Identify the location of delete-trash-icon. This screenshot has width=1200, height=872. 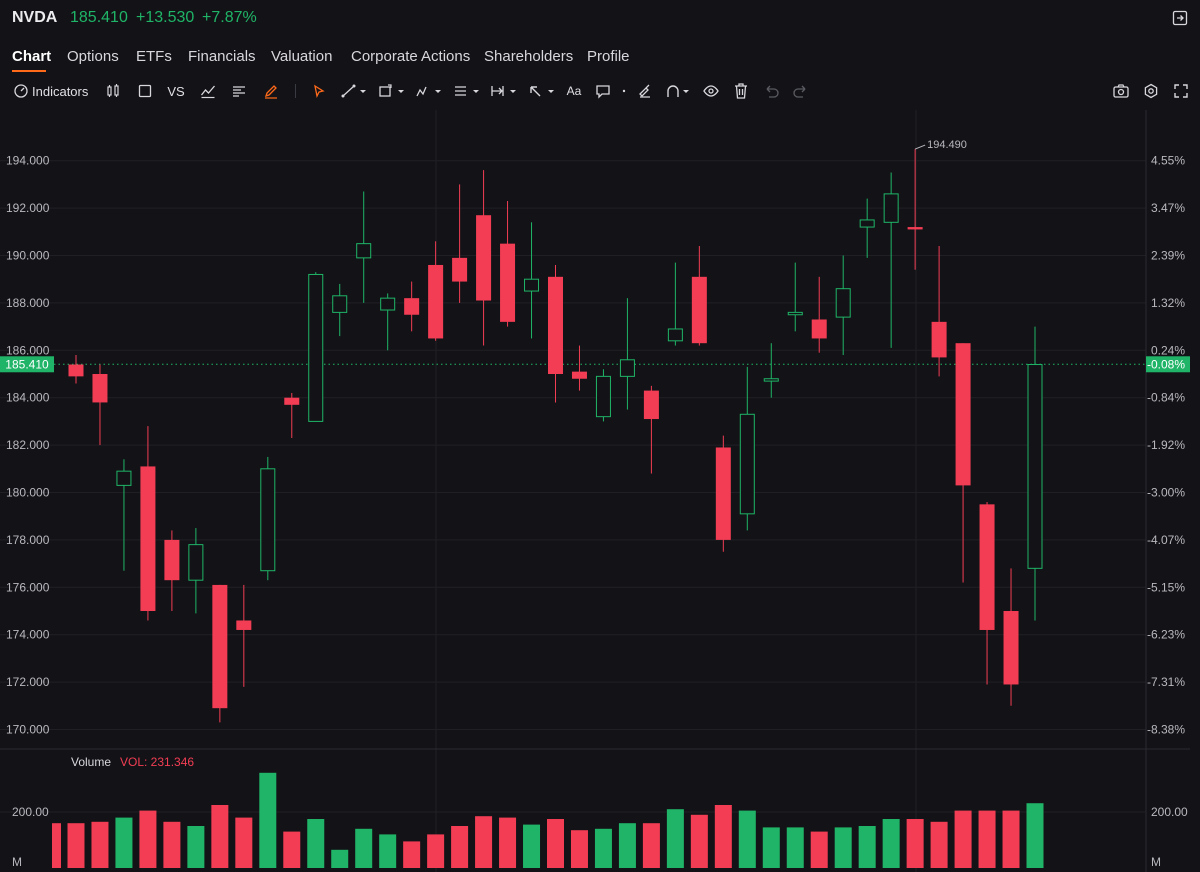
(741, 91).